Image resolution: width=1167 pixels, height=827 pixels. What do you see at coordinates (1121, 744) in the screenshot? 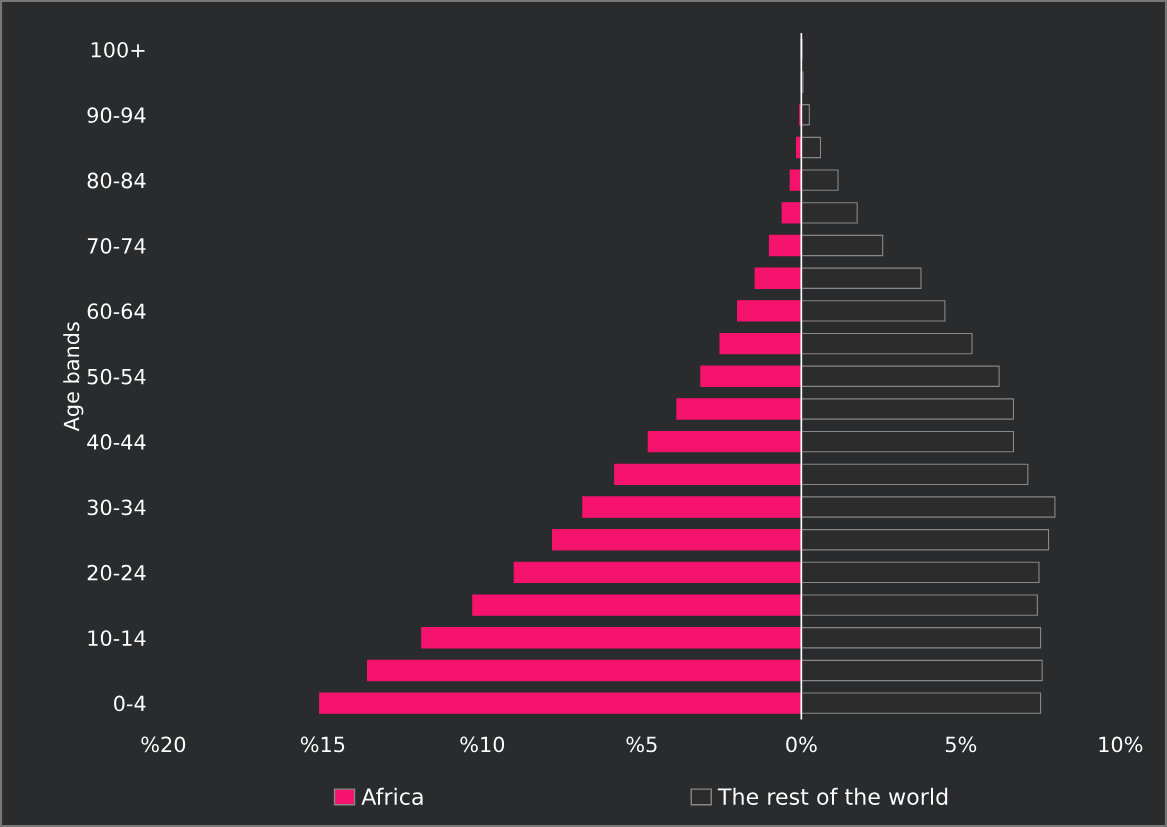
I see `x-tick-label: 10%` at bounding box center [1121, 744].